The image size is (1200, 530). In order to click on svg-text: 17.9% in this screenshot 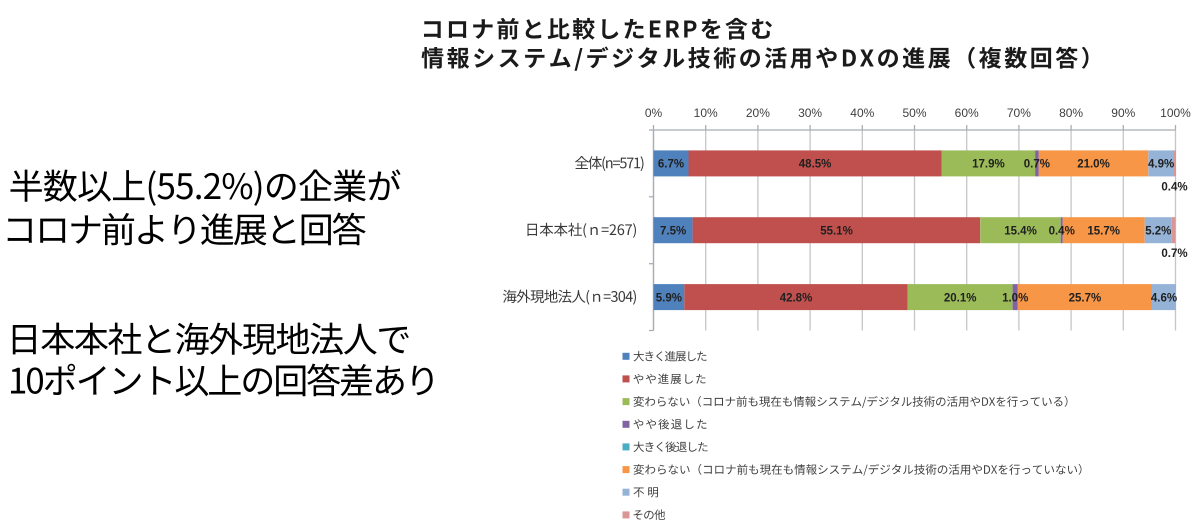, I will do `click(988, 165)`.